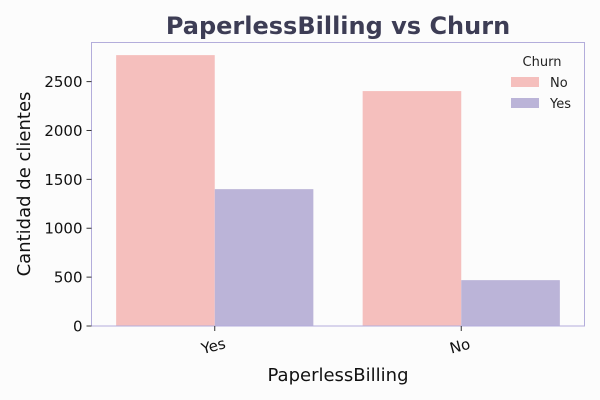  I want to click on y-tick-label: 1500, so click(63, 180).